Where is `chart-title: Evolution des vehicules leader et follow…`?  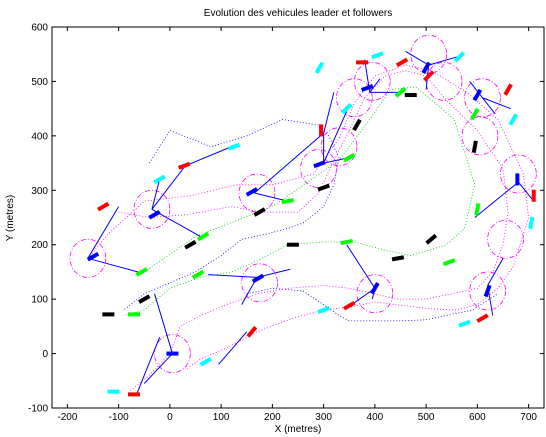
chart-title: Evolution des vehicules leader et follow… is located at coordinates (298, 13).